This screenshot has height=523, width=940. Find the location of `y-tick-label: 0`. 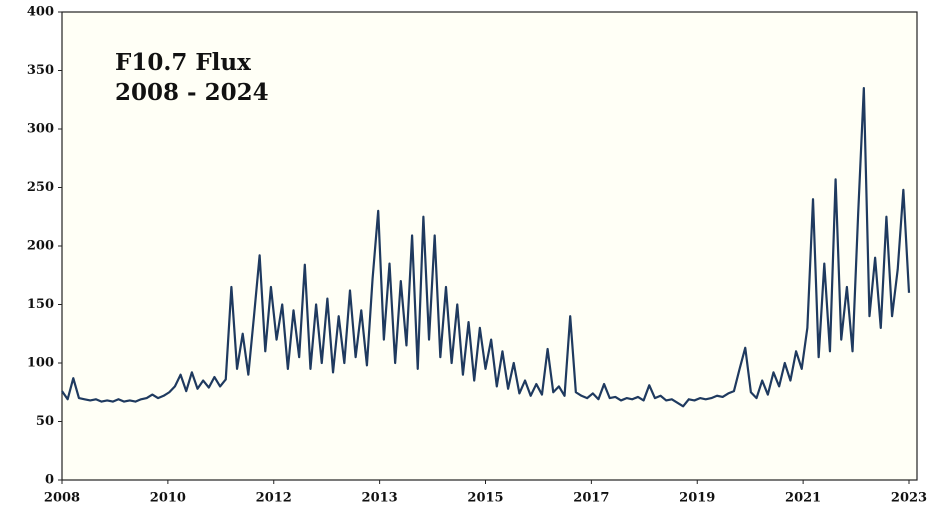

y-tick-label: 0 is located at coordinates (49, 480).